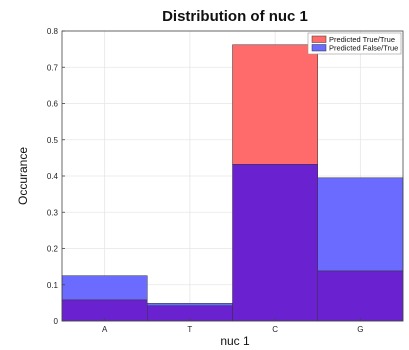 The width and height of the screenshot is (409, 350). I want to click on x-tick-label: T, so click(189, 329).